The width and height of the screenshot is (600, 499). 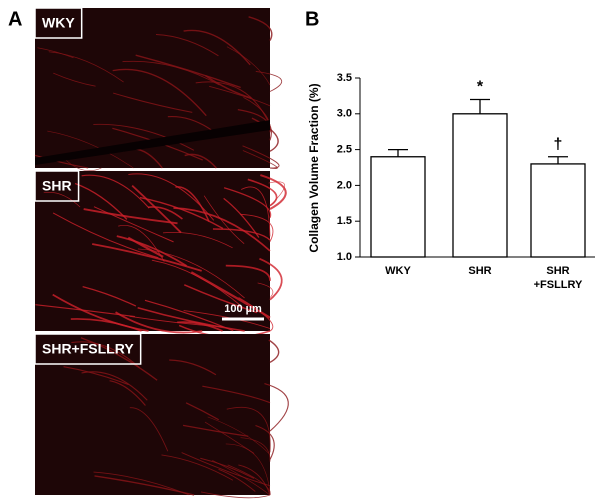 I want to click on scale-bar-label: 100 µm, so click(x=243, y=309).